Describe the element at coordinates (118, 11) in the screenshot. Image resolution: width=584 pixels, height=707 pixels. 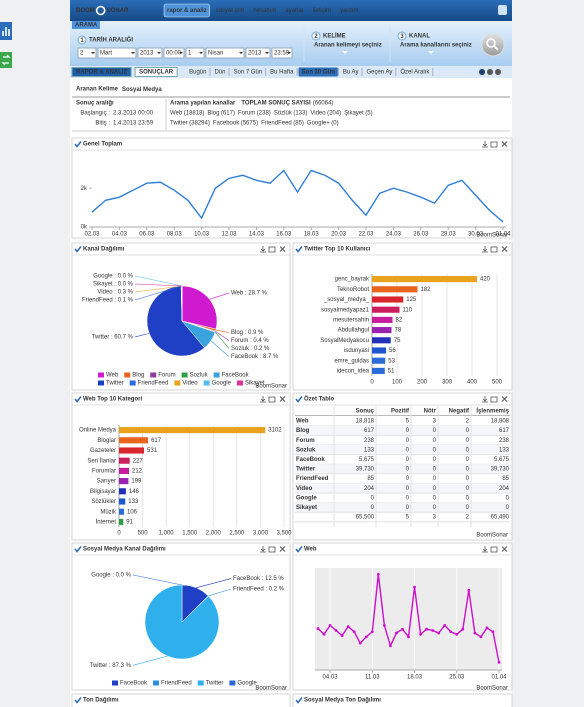
I see `logo: SONAR` at that location.